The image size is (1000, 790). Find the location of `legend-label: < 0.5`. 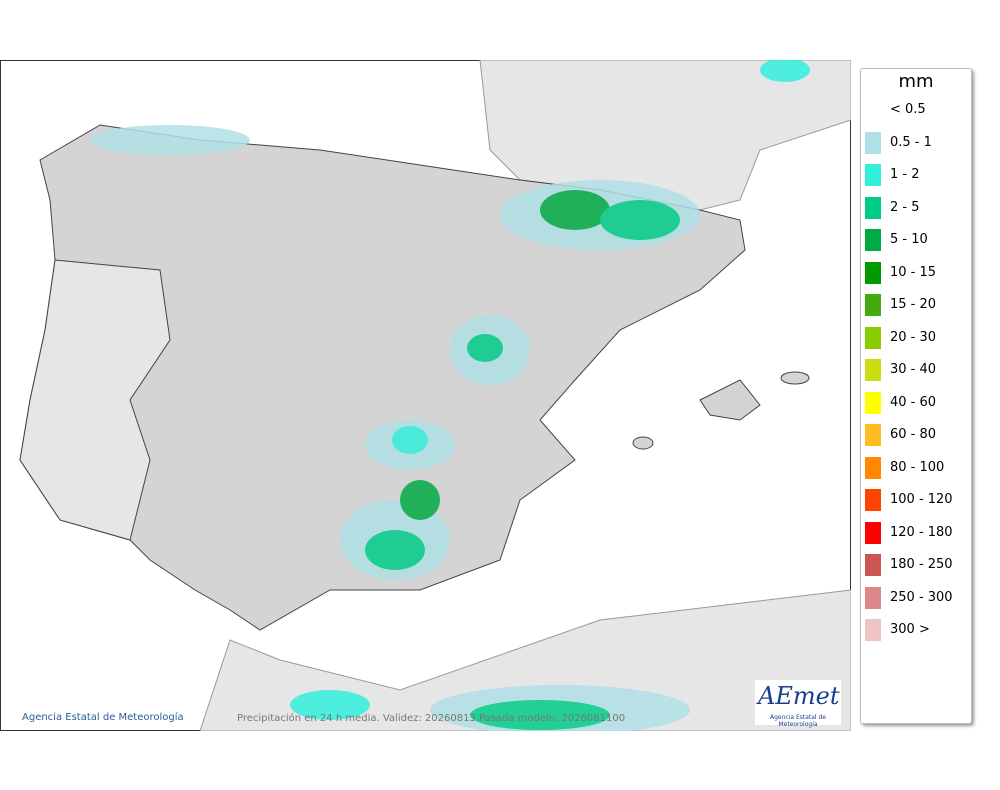

legend-label: < 0.5 is located at coordinates (908, 109).